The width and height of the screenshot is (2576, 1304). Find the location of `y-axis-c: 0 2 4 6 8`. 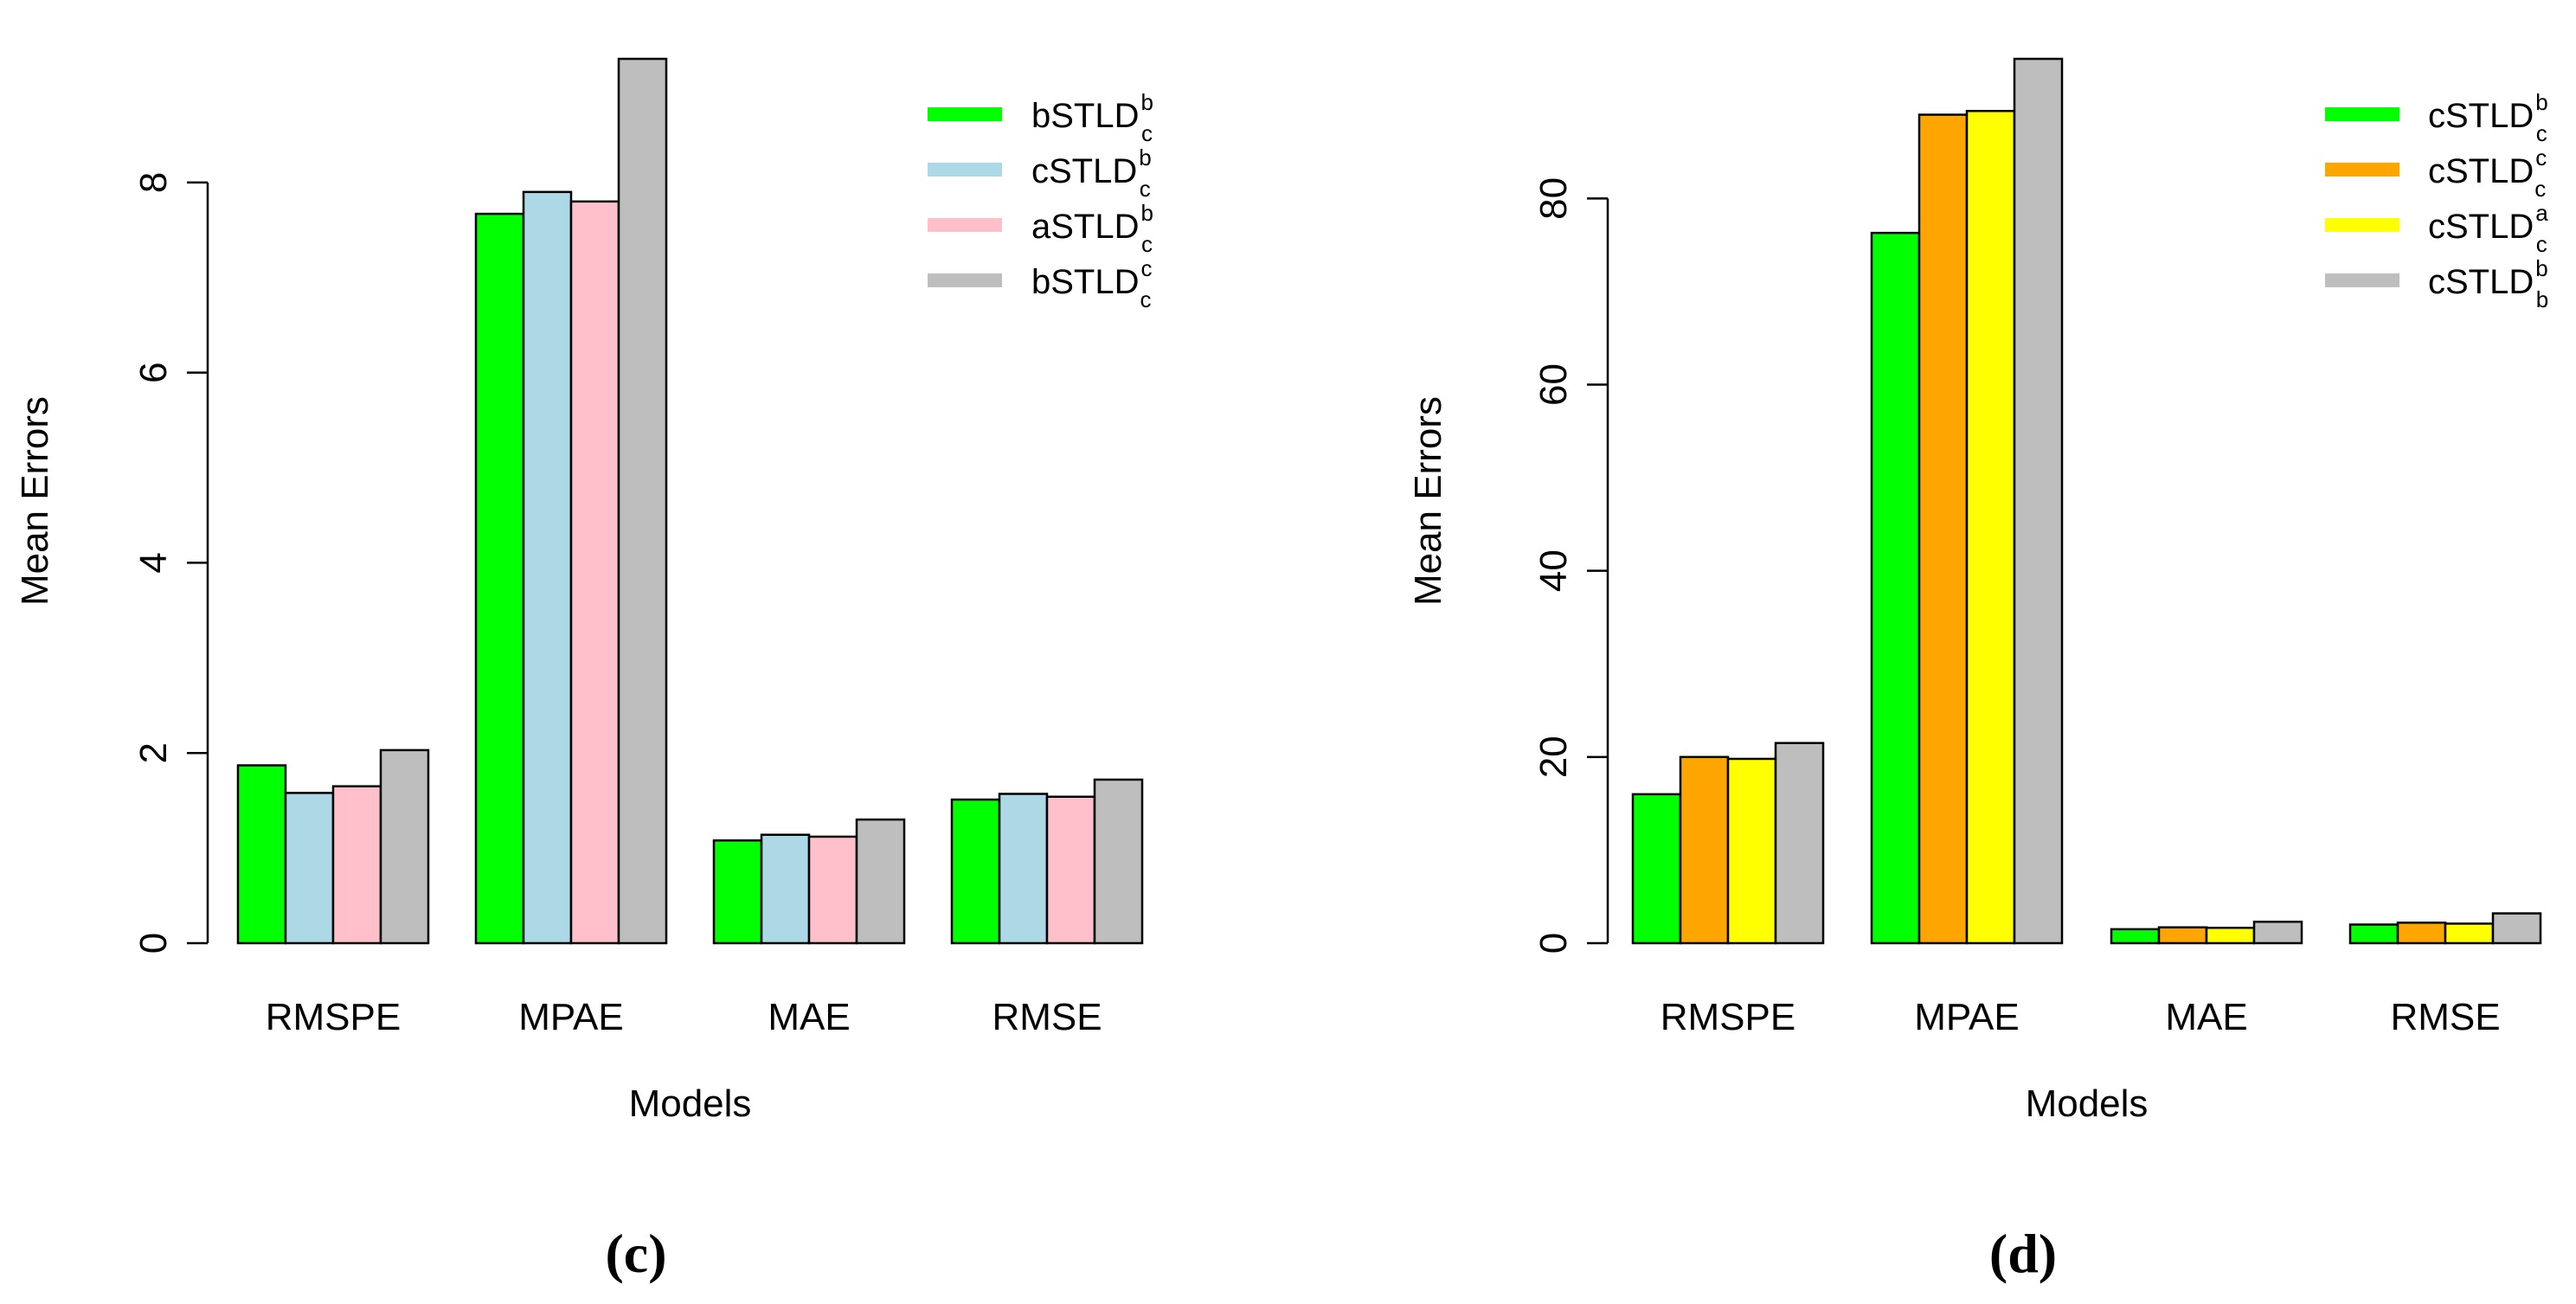

y-axis-c: 0 2 4 6 8 is located at coordinates (171, 563).